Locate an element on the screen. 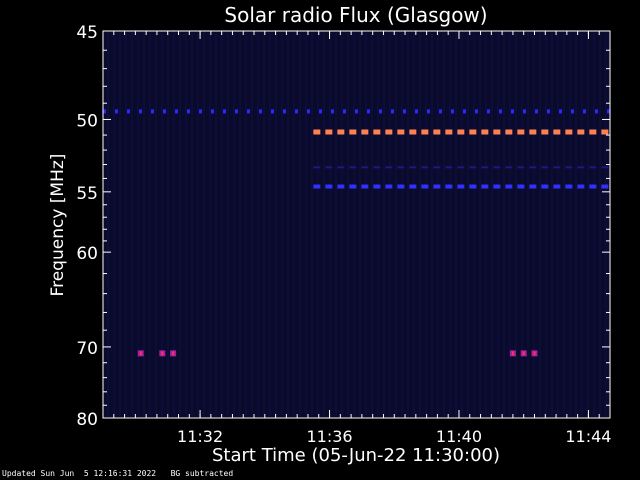  y-tick-label: 60 is located at coordinates (87, 254).